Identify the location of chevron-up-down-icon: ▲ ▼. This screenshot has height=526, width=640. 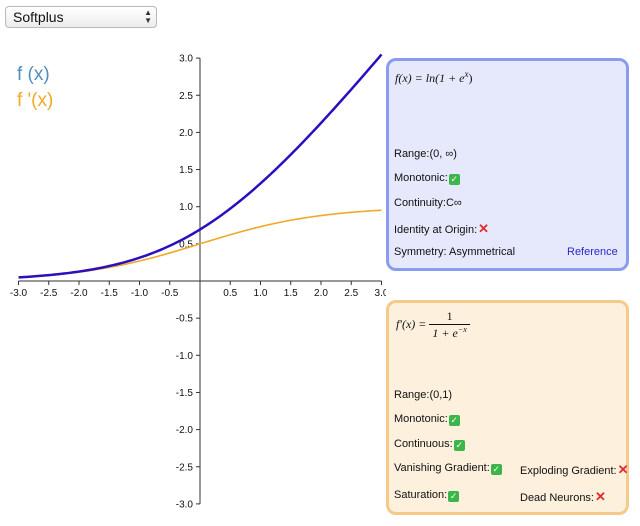
(148, 16).